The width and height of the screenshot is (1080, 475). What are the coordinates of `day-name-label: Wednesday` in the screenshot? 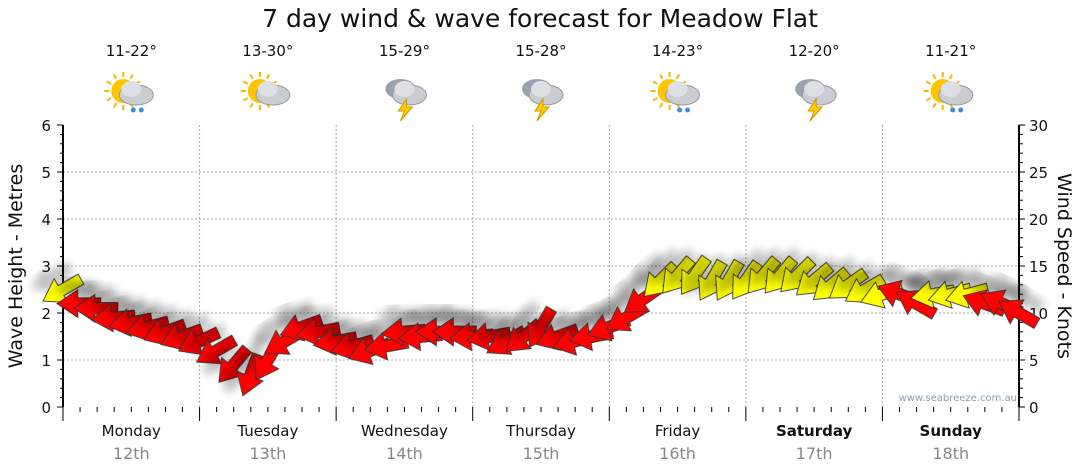 It's located at (404, 431).